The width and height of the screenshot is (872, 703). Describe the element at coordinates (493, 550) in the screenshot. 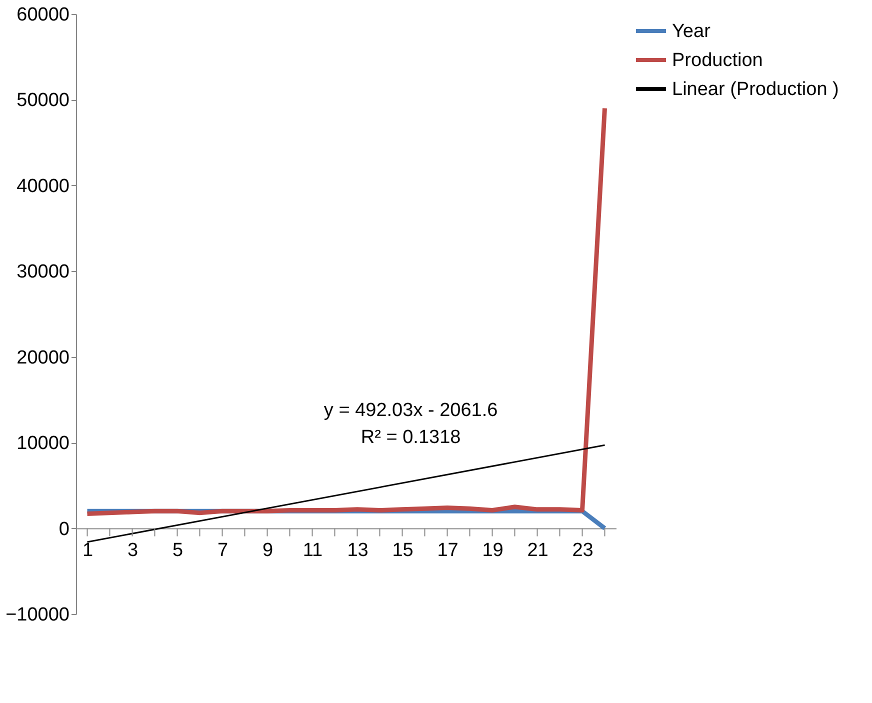

I see `x-tick-label: 19` at that location.